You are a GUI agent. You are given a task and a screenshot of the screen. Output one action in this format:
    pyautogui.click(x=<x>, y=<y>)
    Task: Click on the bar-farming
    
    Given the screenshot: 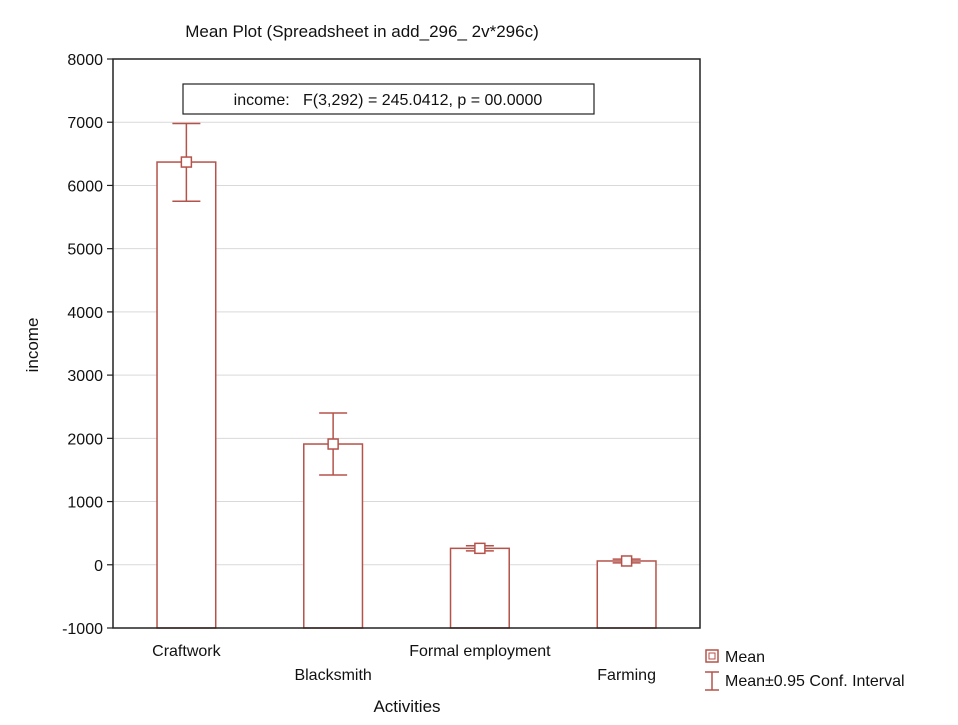 What is the action you would take?
    pyautogui.click(x=626, y=594)
    